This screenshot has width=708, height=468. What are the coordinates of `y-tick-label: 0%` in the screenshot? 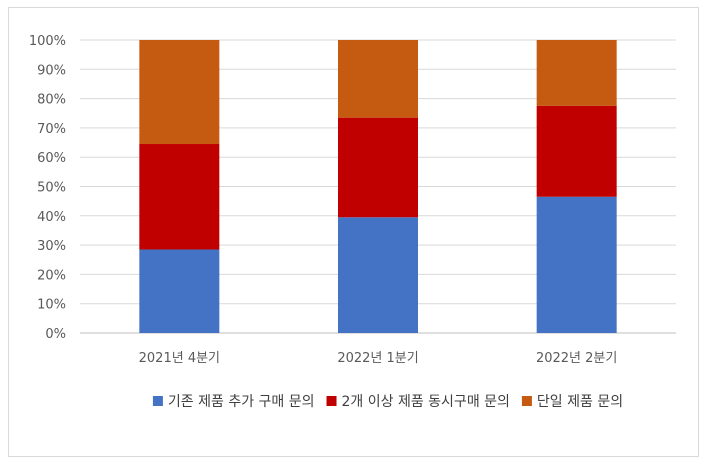 It's located at (55, 334).